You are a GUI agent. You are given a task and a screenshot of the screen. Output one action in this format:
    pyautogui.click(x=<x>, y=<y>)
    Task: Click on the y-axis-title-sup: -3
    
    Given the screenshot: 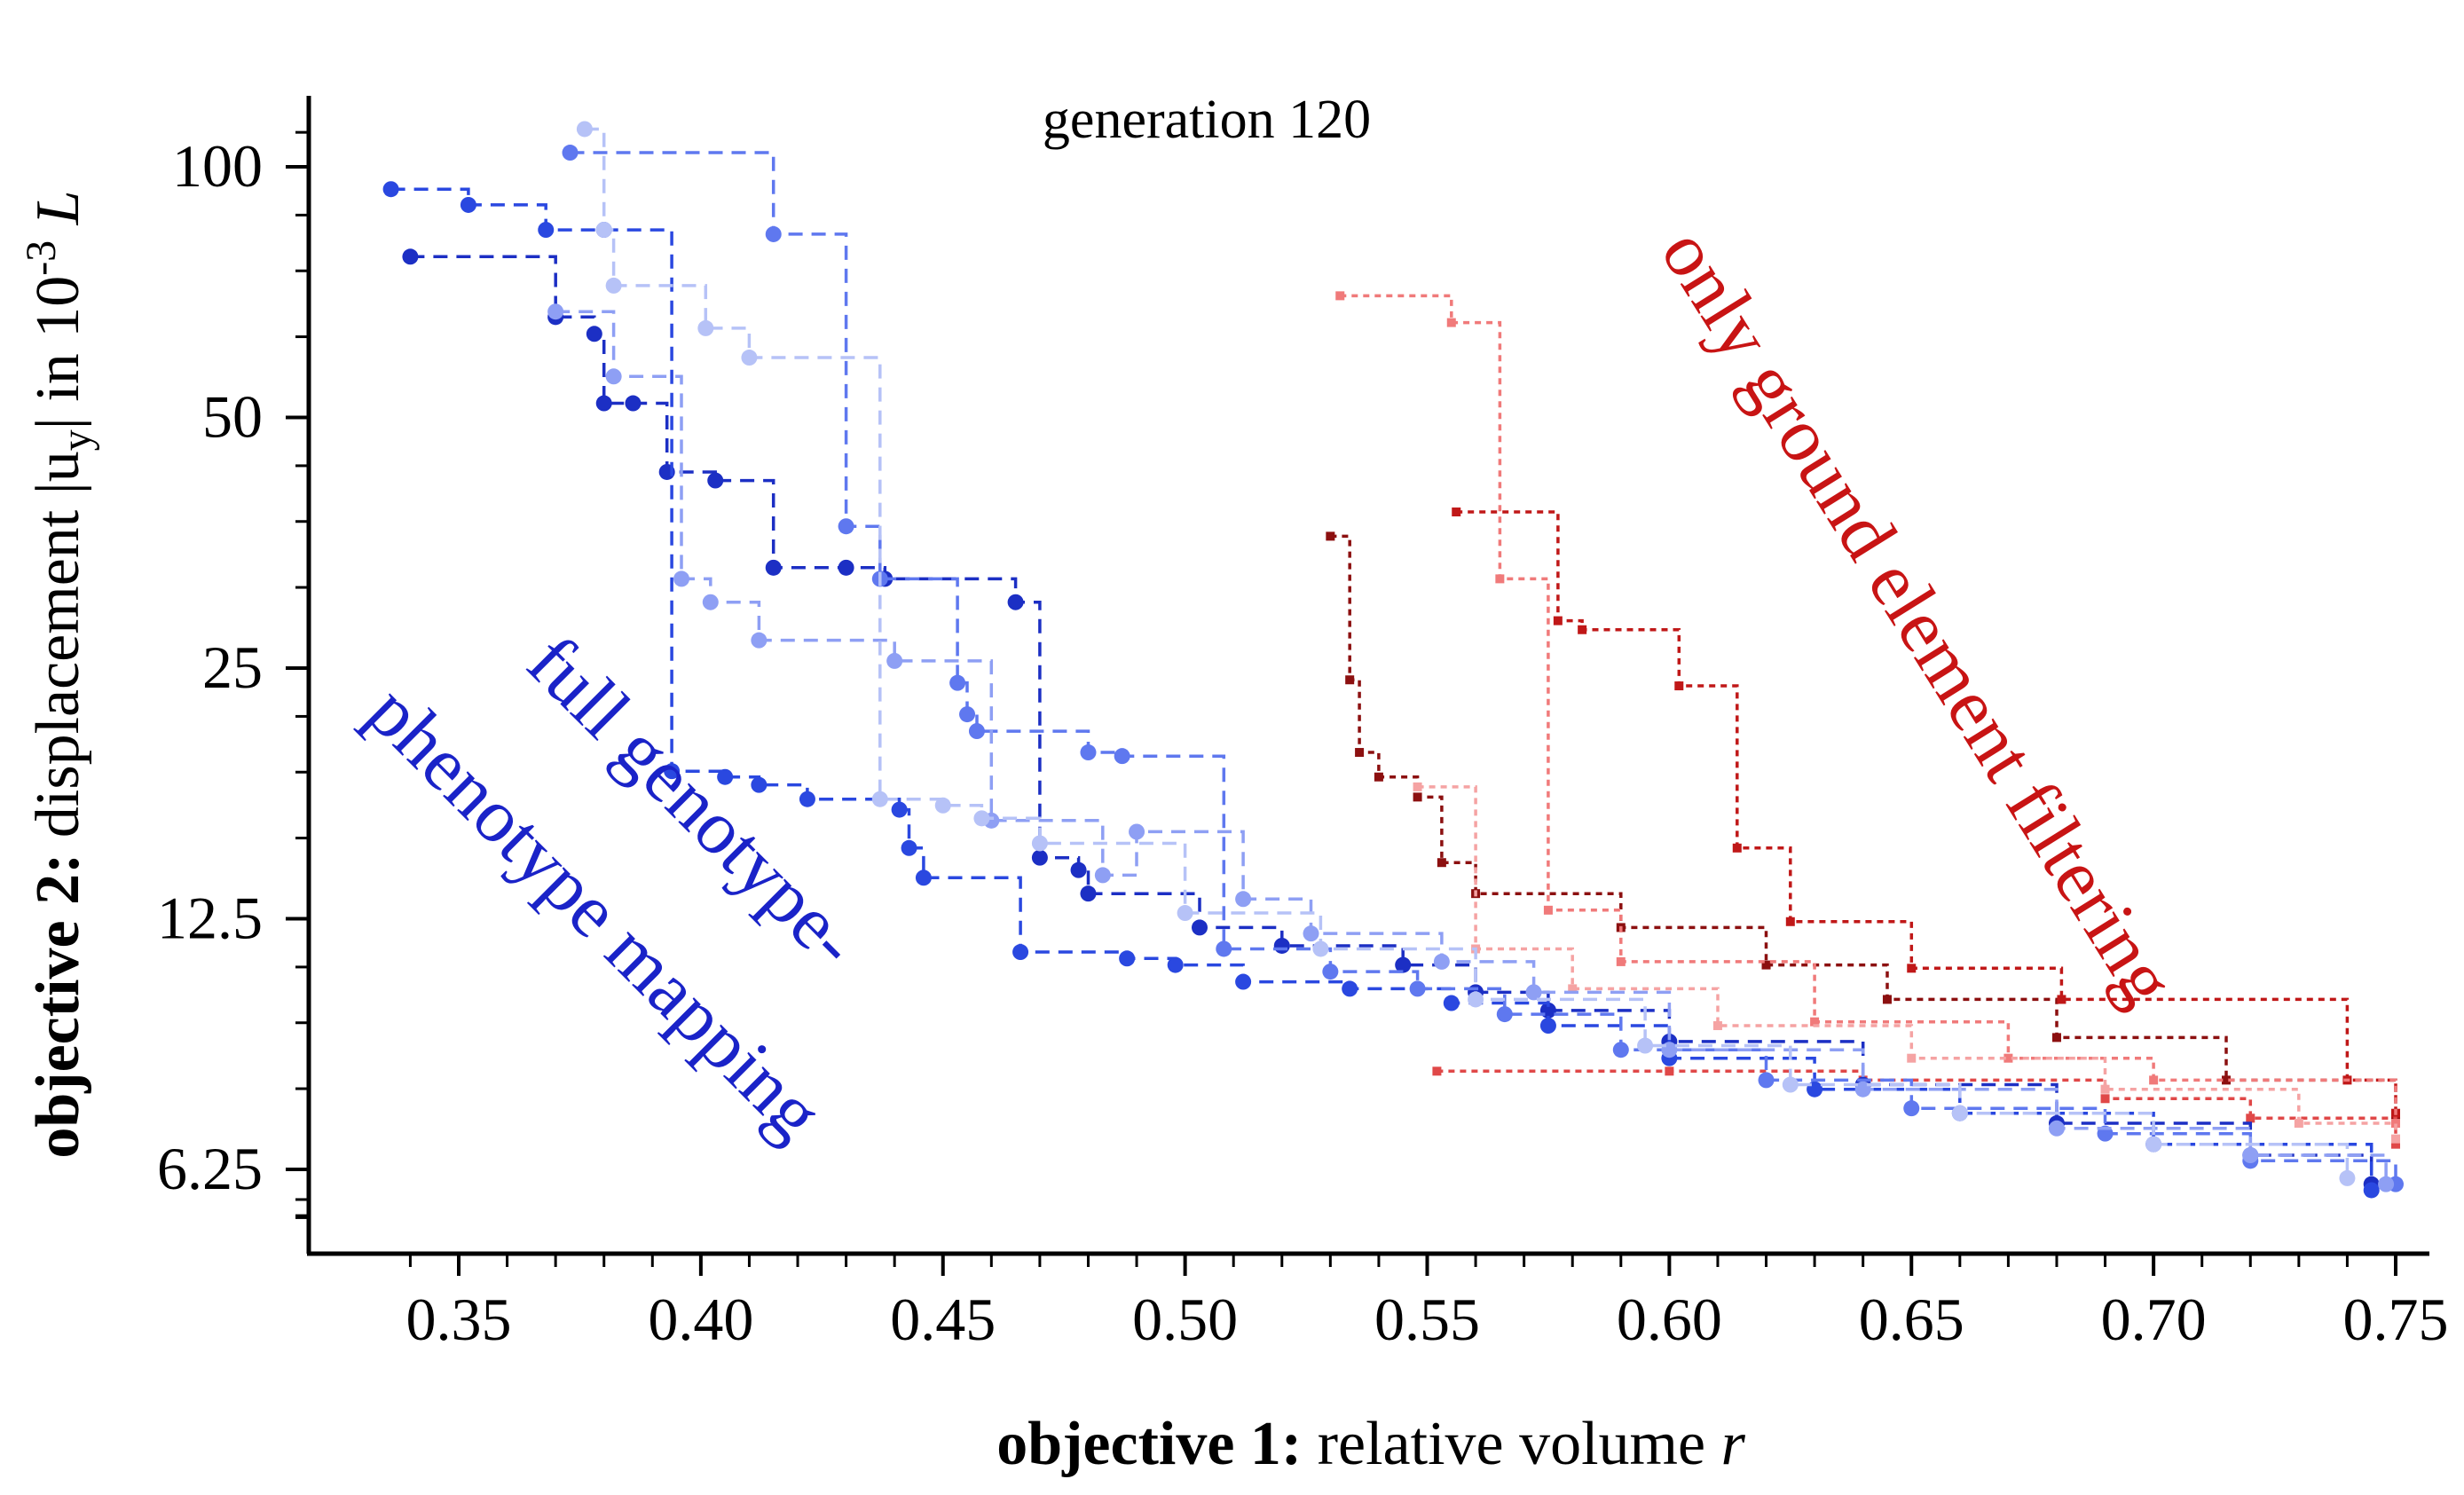 What is the action you would take?
    pyautogui.click(x=41, y=258)
    